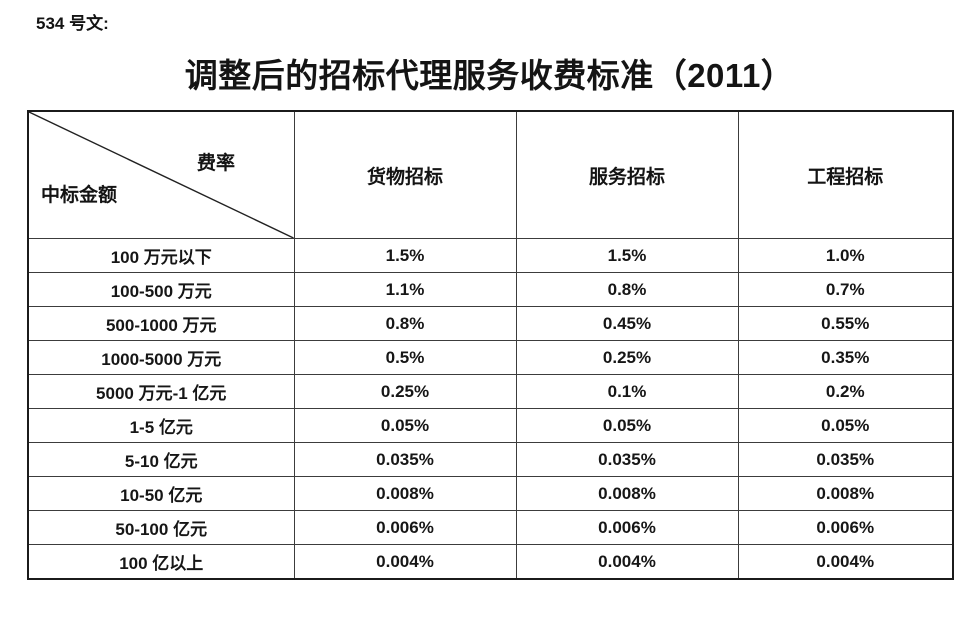  What do you see at coordinates (161, 459) in the screenshot?
I see `row-label-amount-range: 5-10 亿元` at bounding box center [161, 459].